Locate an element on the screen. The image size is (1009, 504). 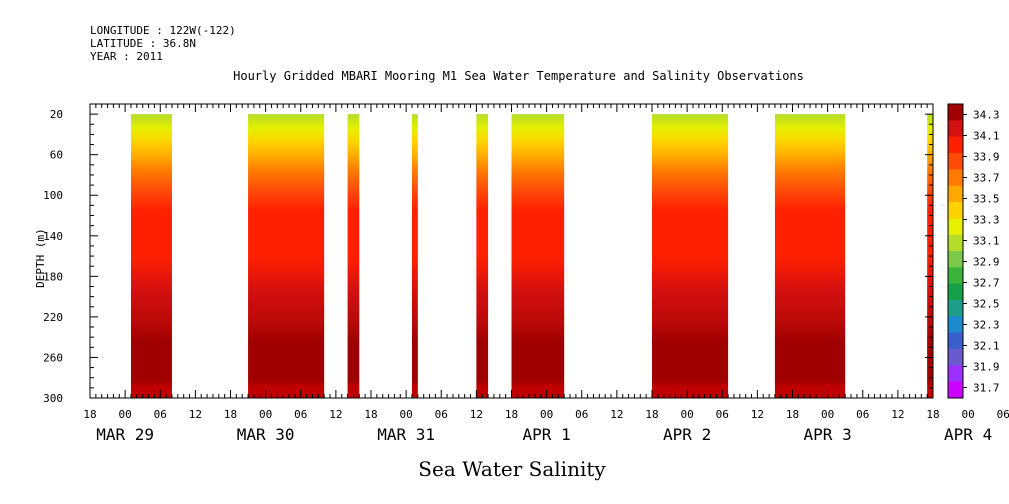
colorbar-label: 32.3 is located at coordinates (986, 325).